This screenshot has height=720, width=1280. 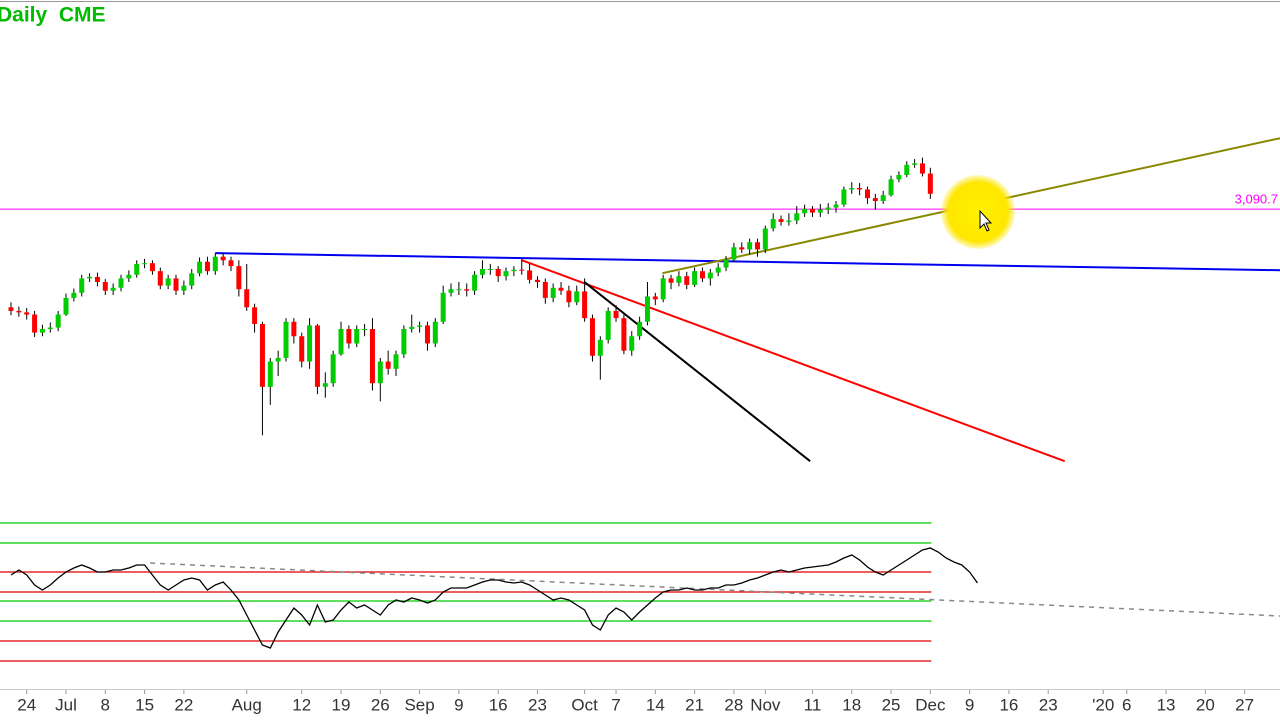 I want to click on x-tick-label: 27, so click(x=1244, y=704).